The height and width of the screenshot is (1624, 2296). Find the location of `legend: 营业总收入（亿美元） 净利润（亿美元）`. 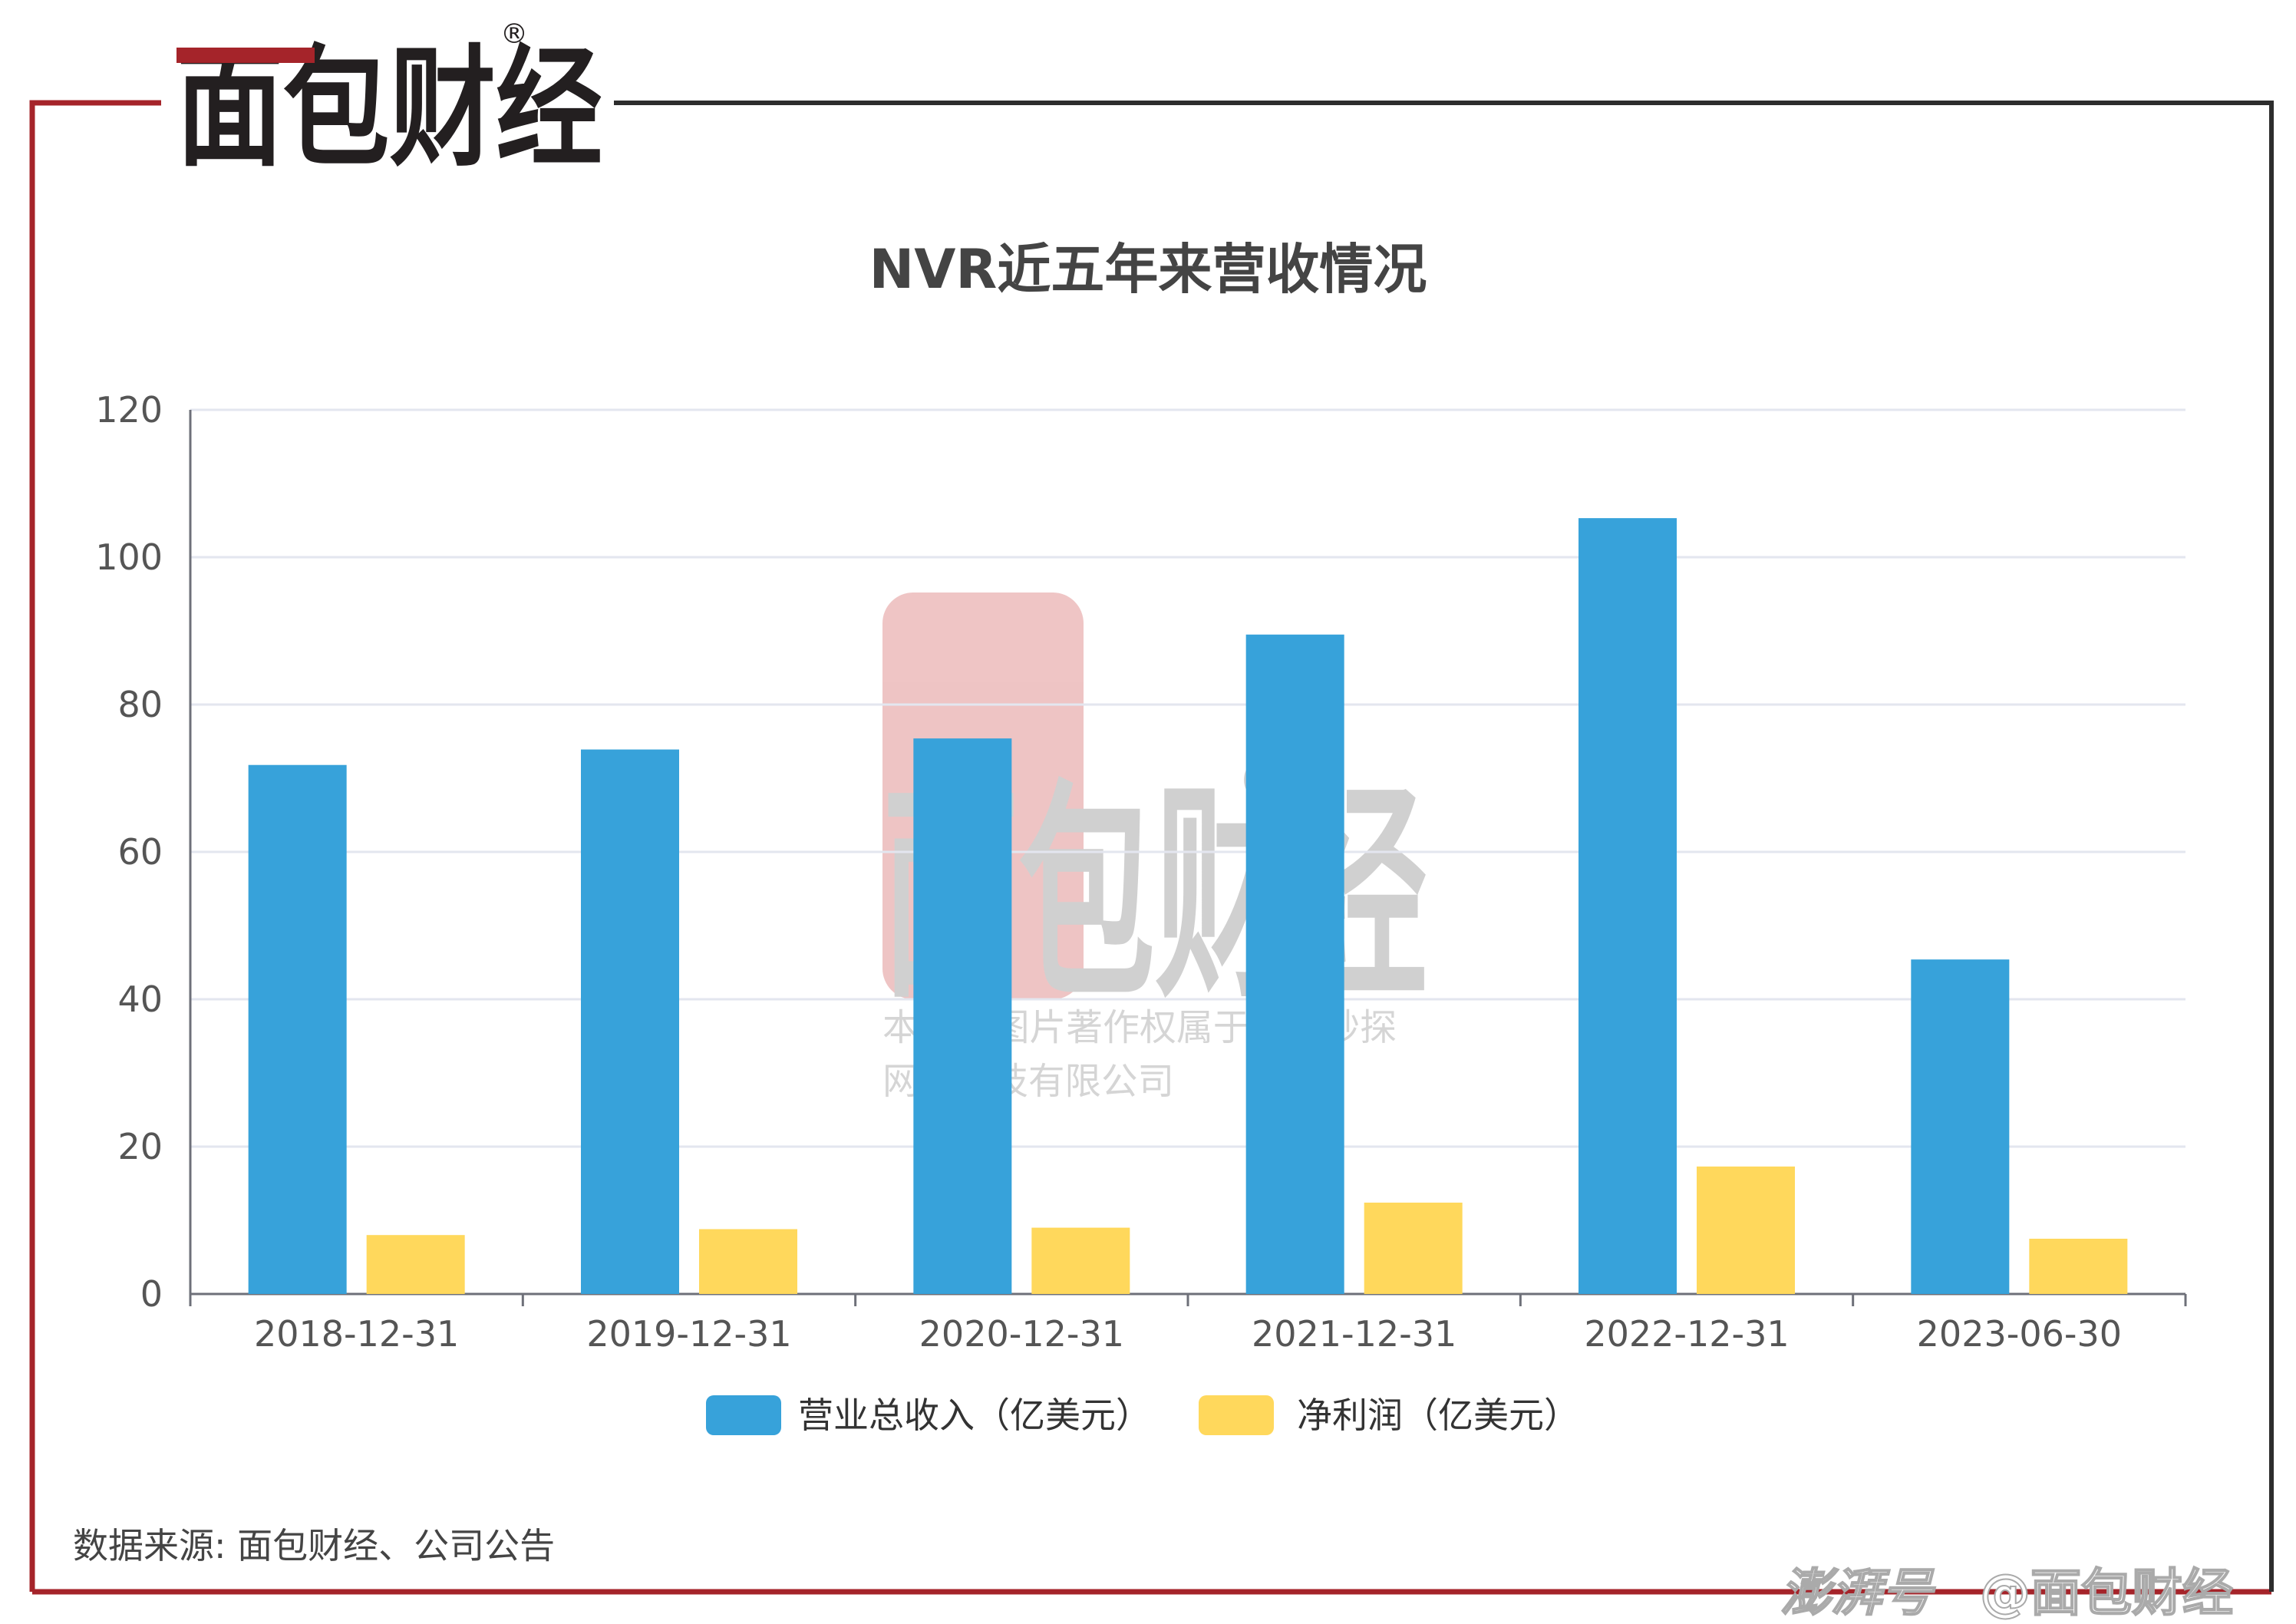

legend: 营业总收入（亿美元） 净利润（亿美元） is located at coordinates (1142, 1415).